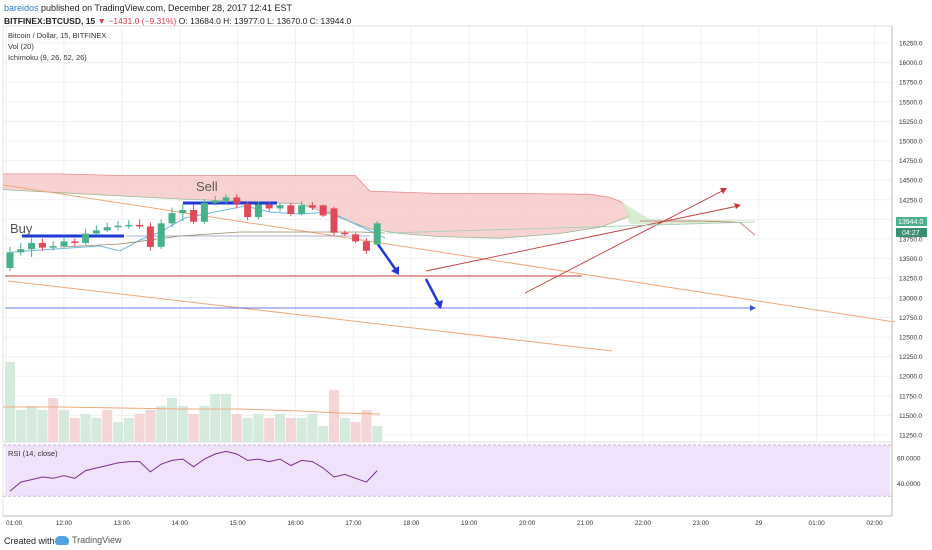 The height and width of the screenshot is (550, 932). What do you see at coordinates (911, 142) in the screenshot?
I see `price-tick-label: 15000.0` at bounding box center [911, 142].